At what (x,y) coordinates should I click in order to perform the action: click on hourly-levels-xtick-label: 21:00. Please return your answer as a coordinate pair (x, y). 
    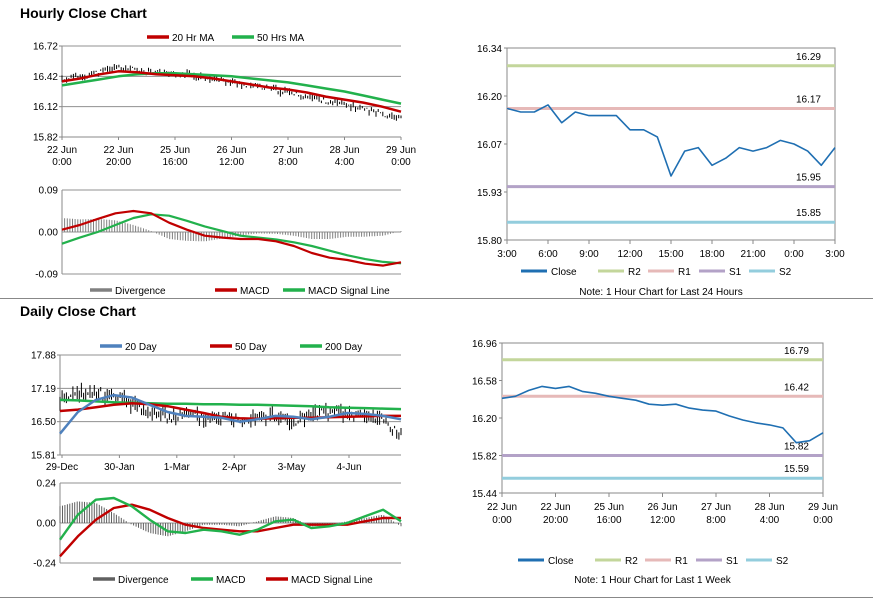
    Looking at the image, I should click on (752, 254).